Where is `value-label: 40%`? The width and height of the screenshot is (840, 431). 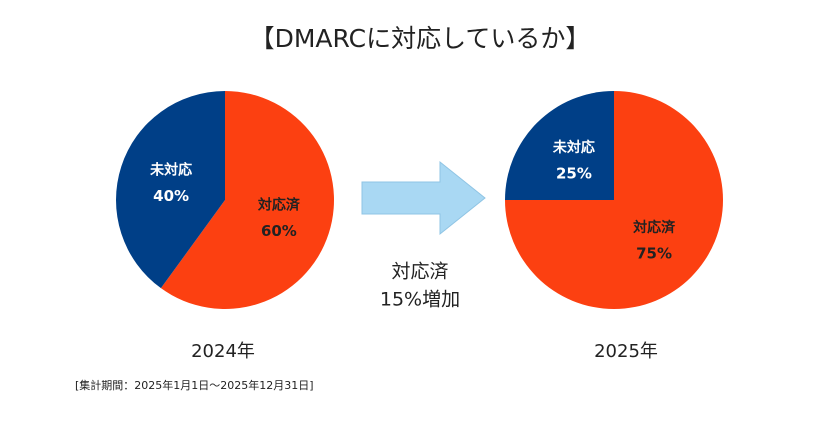
value-label: 40% is located at coordinates (171, 196).